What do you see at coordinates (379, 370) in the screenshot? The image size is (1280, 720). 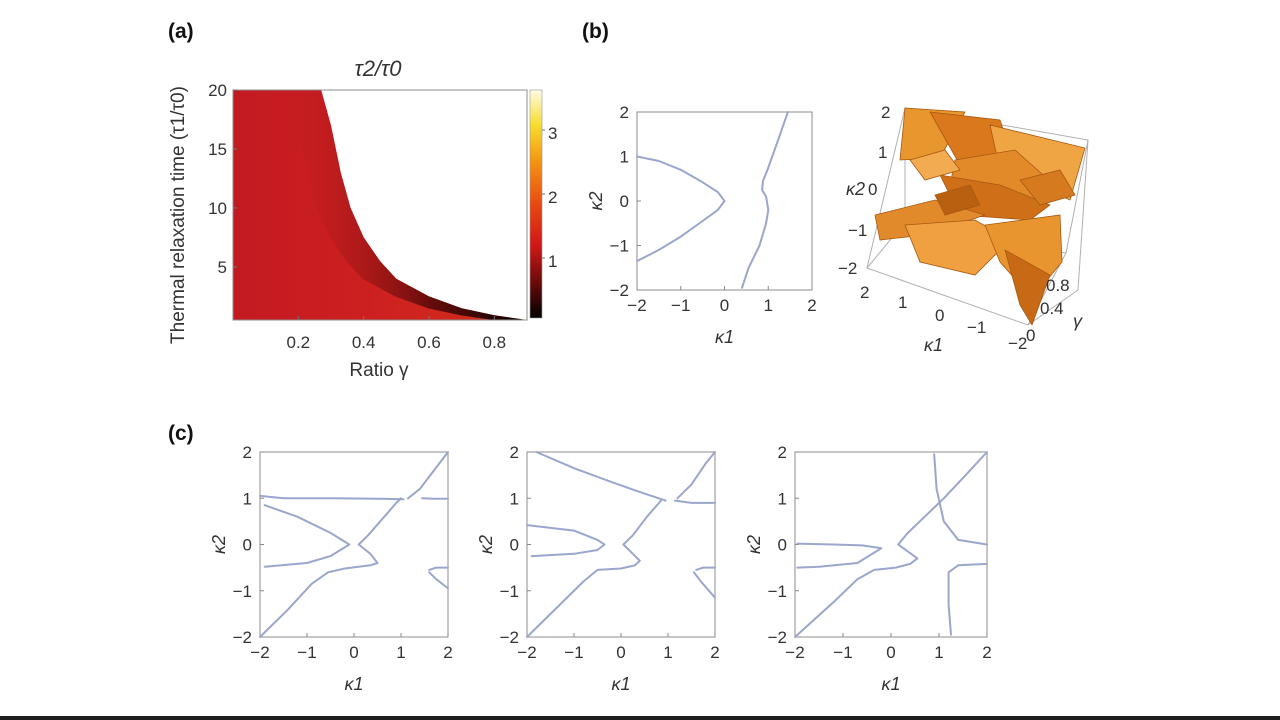 I see `panel-a-xlabel: Ratio γ` at bounding box center [379, 370].